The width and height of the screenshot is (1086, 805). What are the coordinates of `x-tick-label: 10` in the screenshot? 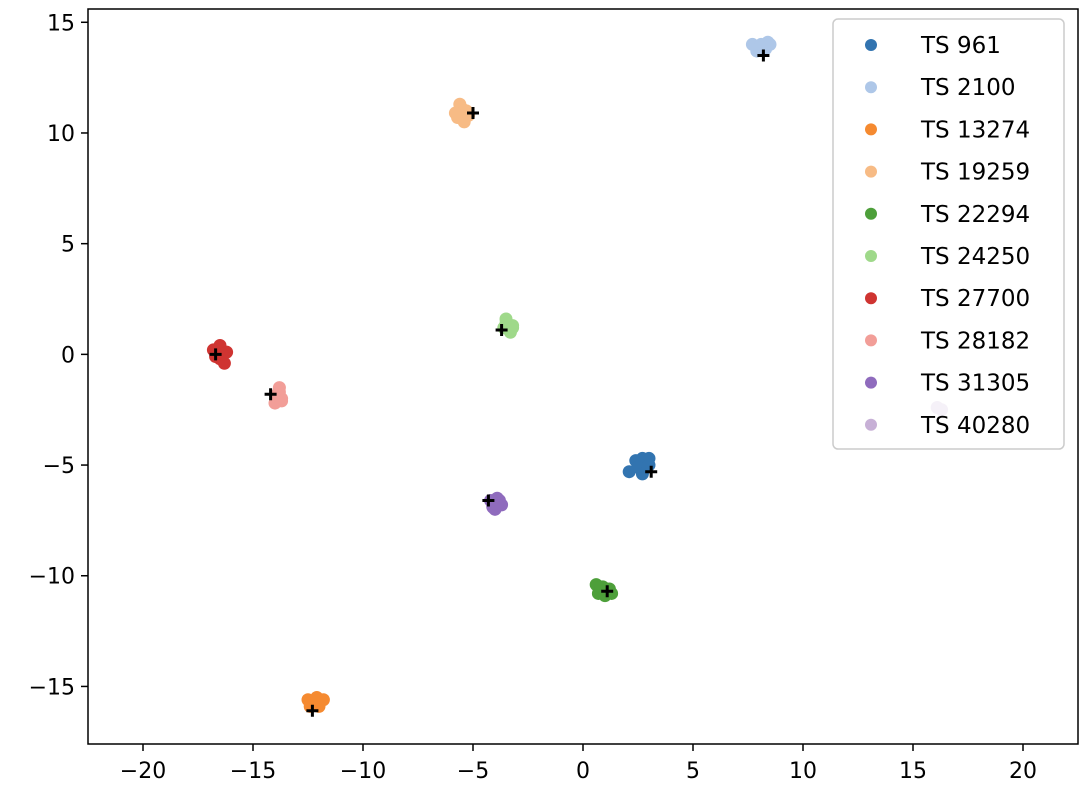 It's located at (803, 771).